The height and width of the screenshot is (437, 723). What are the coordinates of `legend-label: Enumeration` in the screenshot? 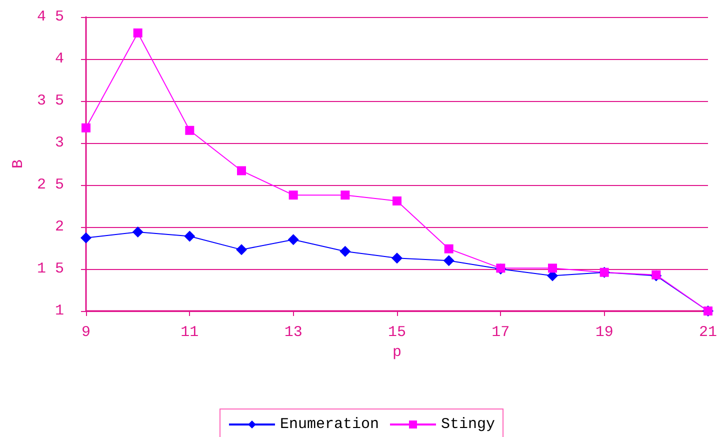 It's located at (330, 424).